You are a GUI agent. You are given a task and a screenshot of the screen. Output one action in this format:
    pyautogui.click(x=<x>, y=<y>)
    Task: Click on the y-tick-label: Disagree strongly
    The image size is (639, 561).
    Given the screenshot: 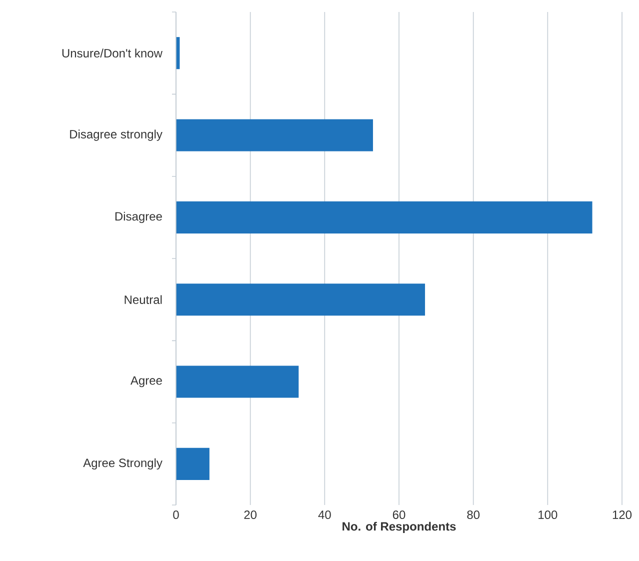 What is the action you would take?
    pyautogui.click(x=116, y=135)
    